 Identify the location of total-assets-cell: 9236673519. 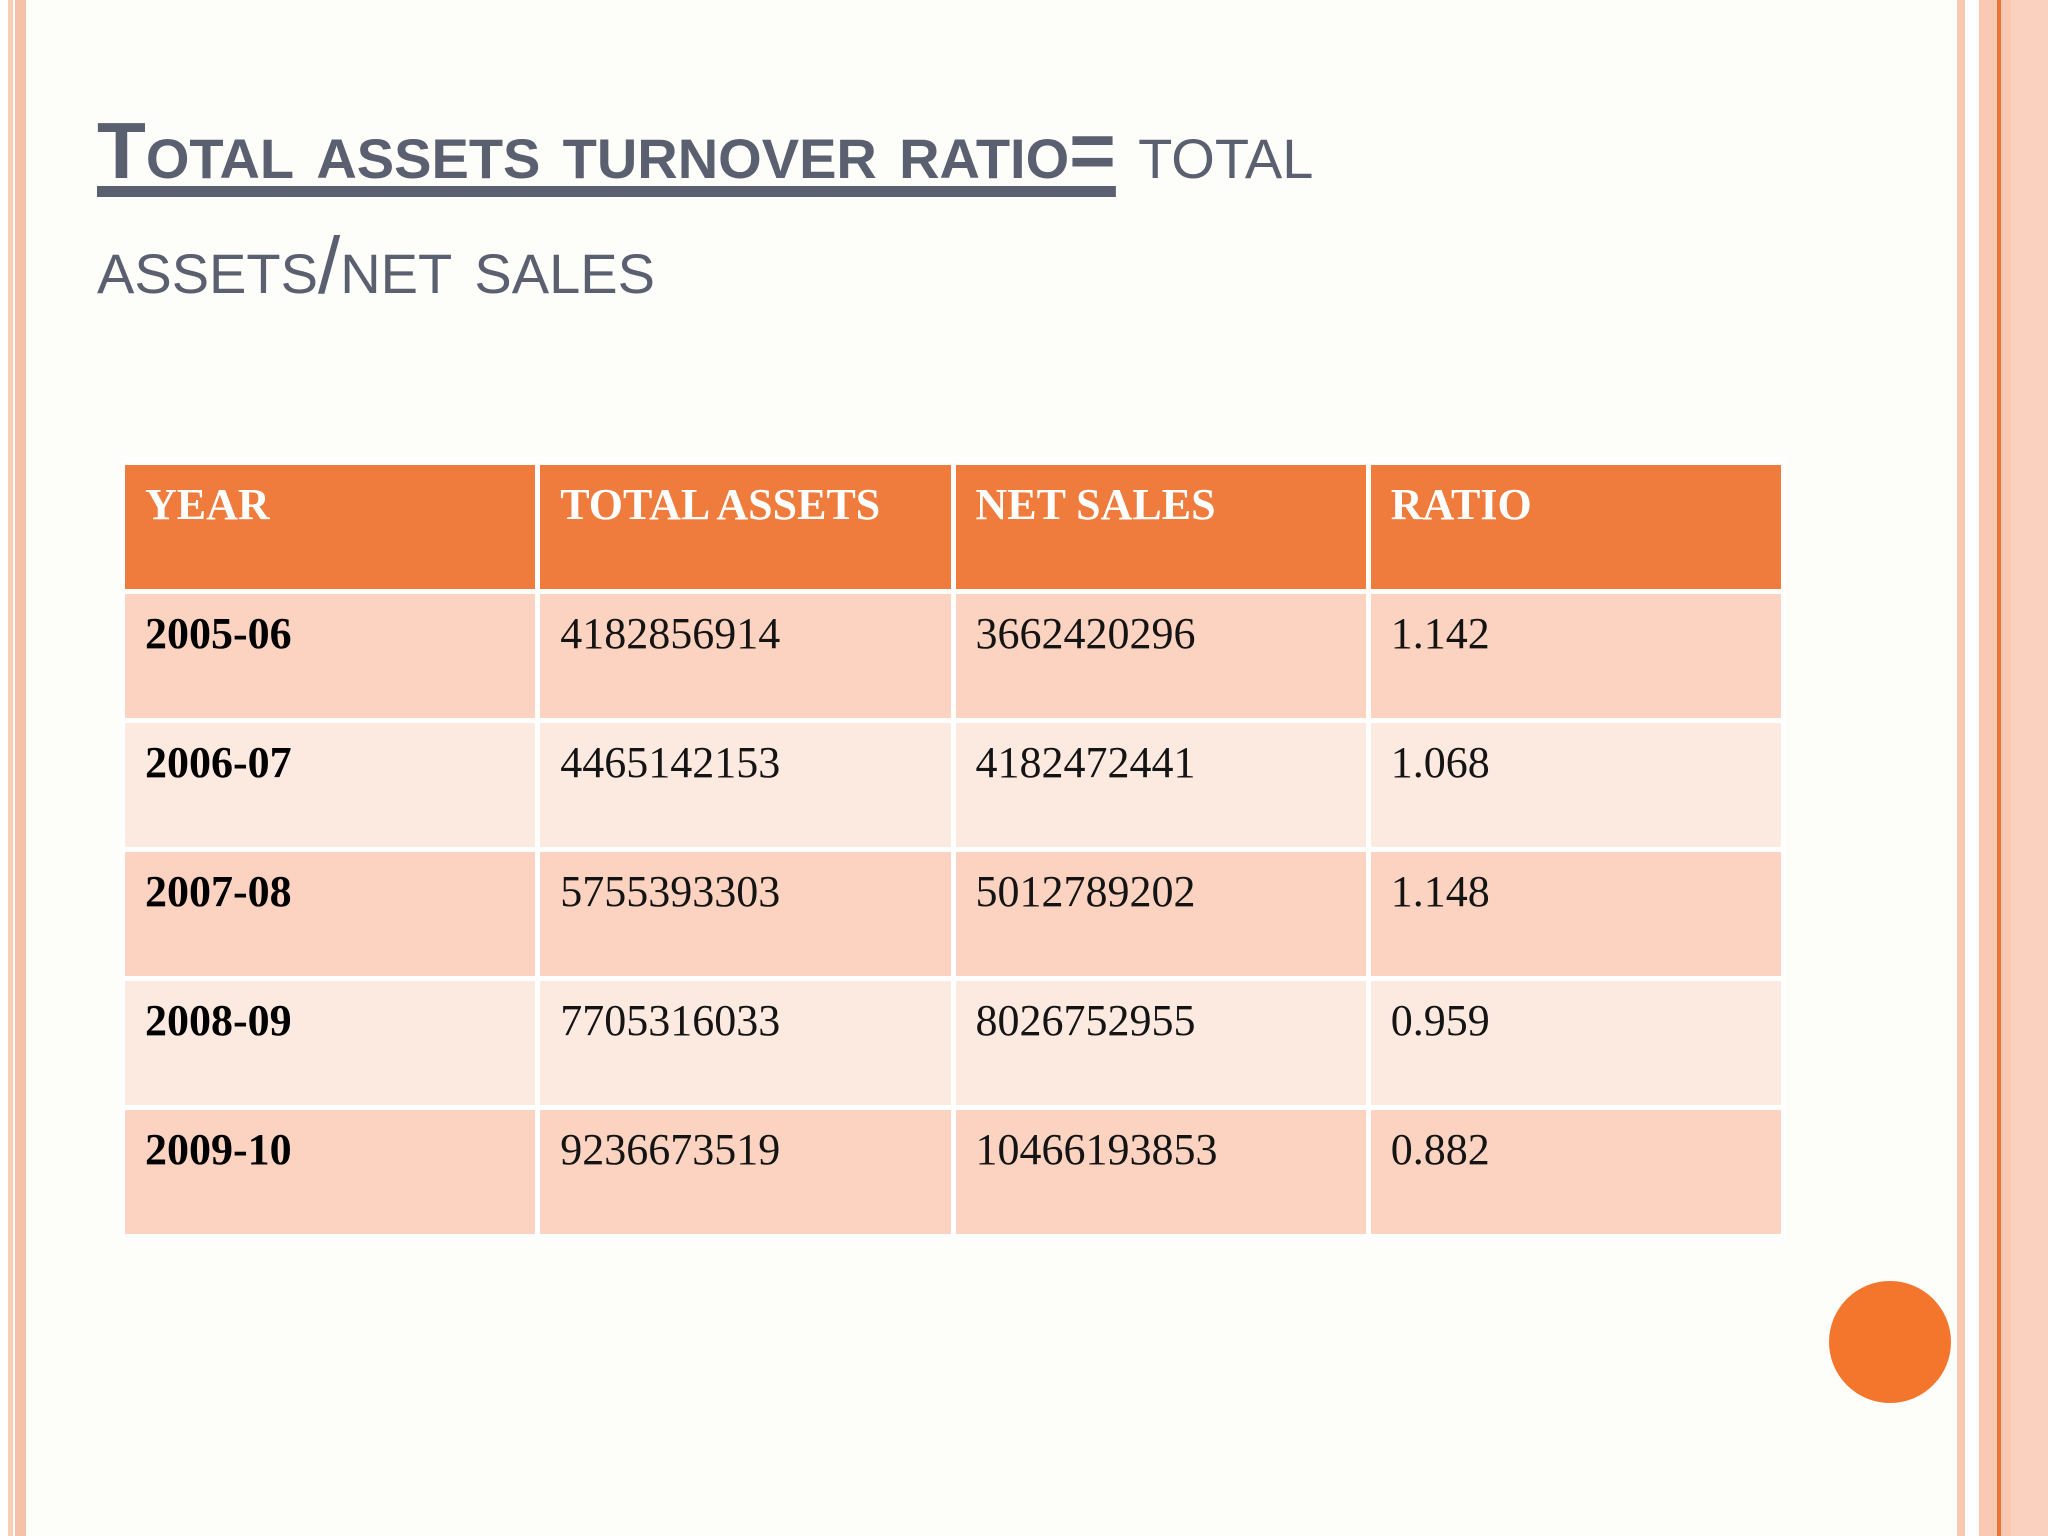
(745, 1172).